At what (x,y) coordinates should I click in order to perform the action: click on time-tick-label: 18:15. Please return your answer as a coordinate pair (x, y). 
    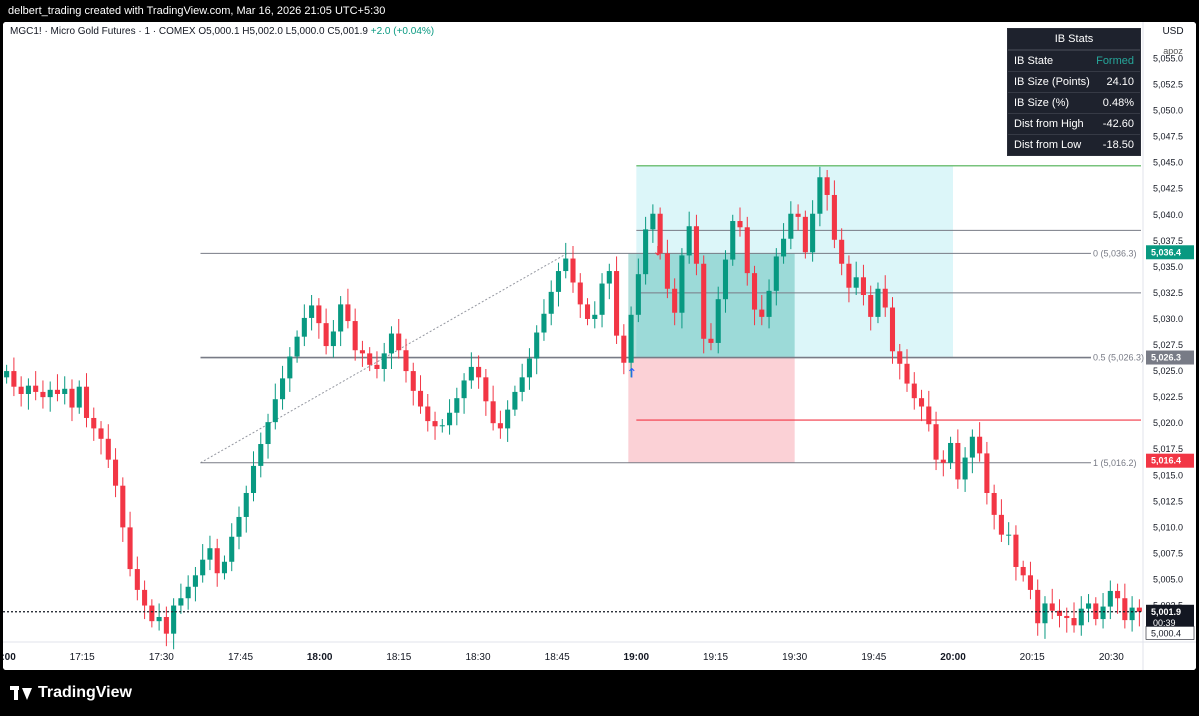
    Looking at the image, I should click on (398, 657).